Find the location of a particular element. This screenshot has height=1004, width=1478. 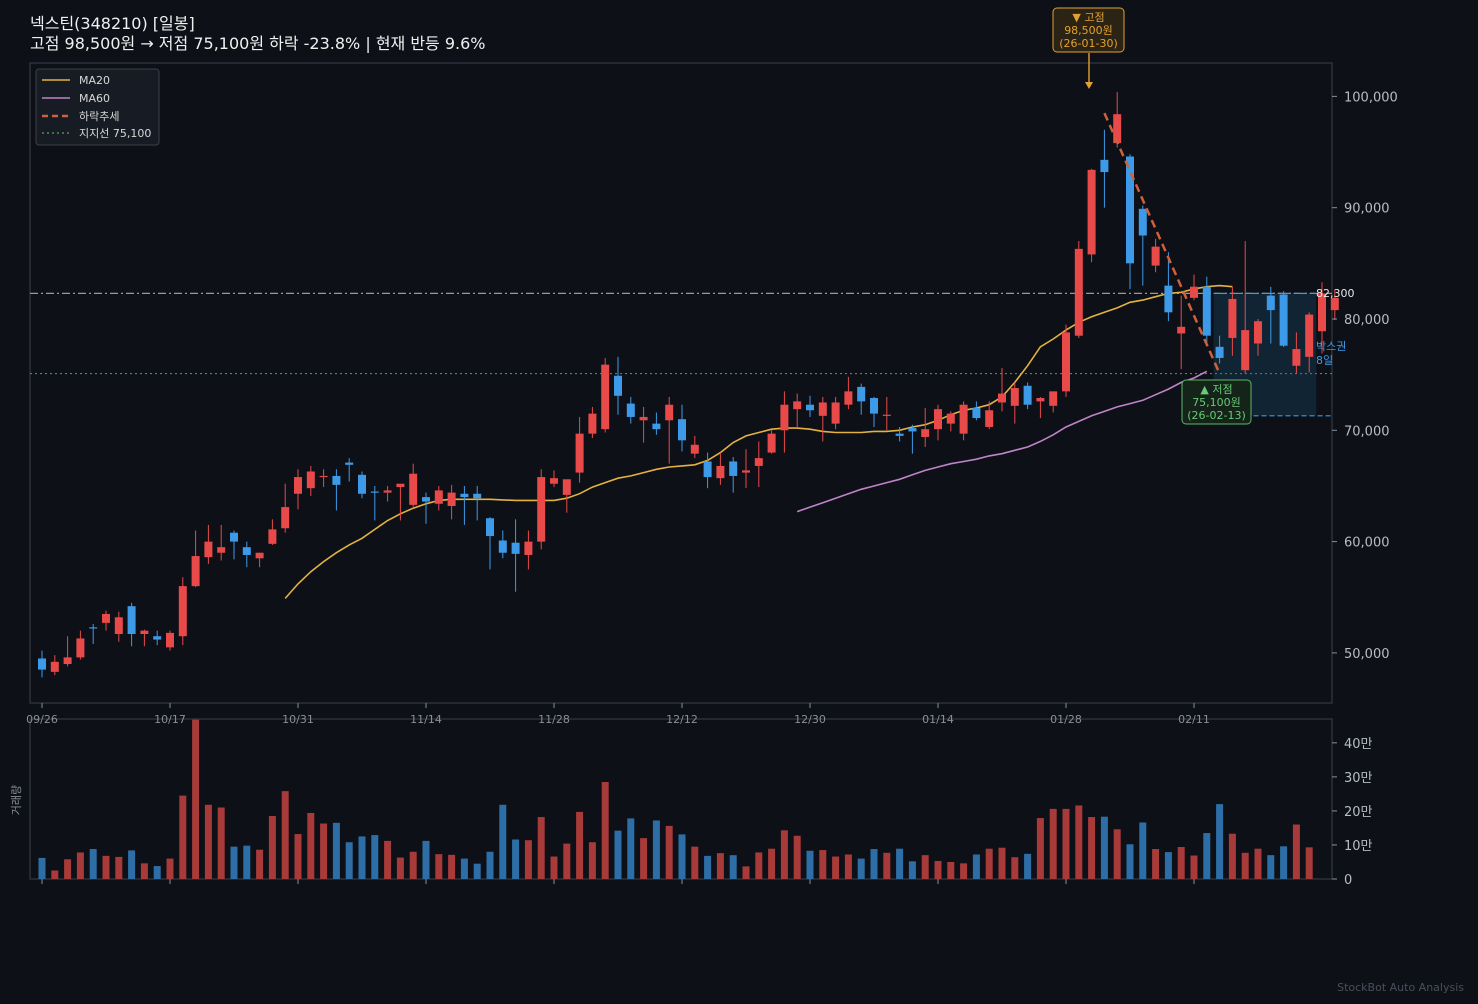

volume-tick-label: 0 is located at coordinates (1348, 880).